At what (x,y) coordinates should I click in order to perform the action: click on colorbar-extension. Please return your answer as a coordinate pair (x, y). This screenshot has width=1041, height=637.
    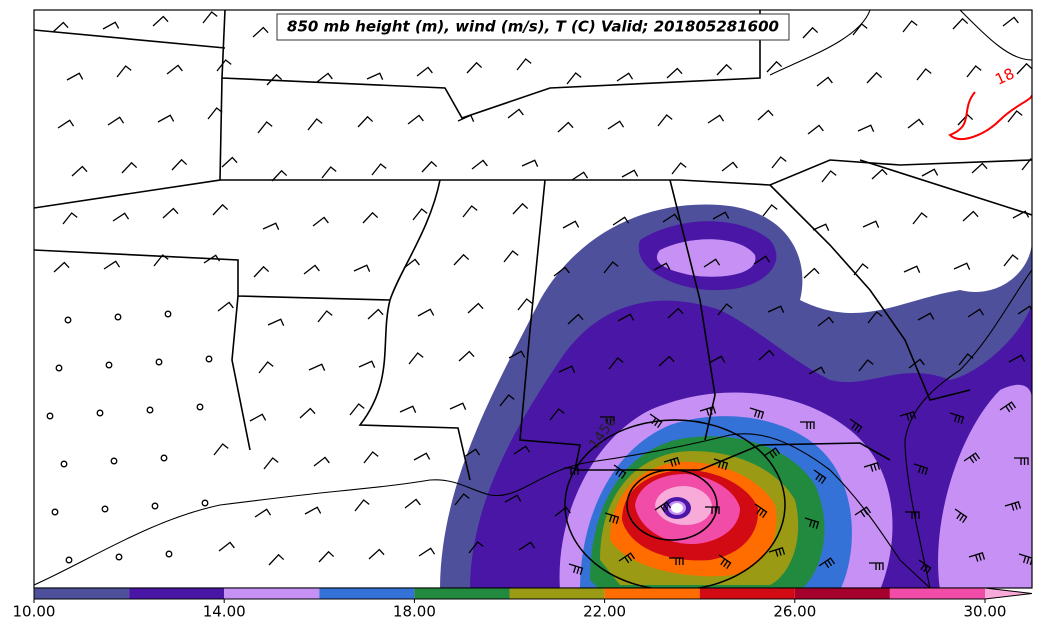
    Looking at the image, I should click on (1008, 593).